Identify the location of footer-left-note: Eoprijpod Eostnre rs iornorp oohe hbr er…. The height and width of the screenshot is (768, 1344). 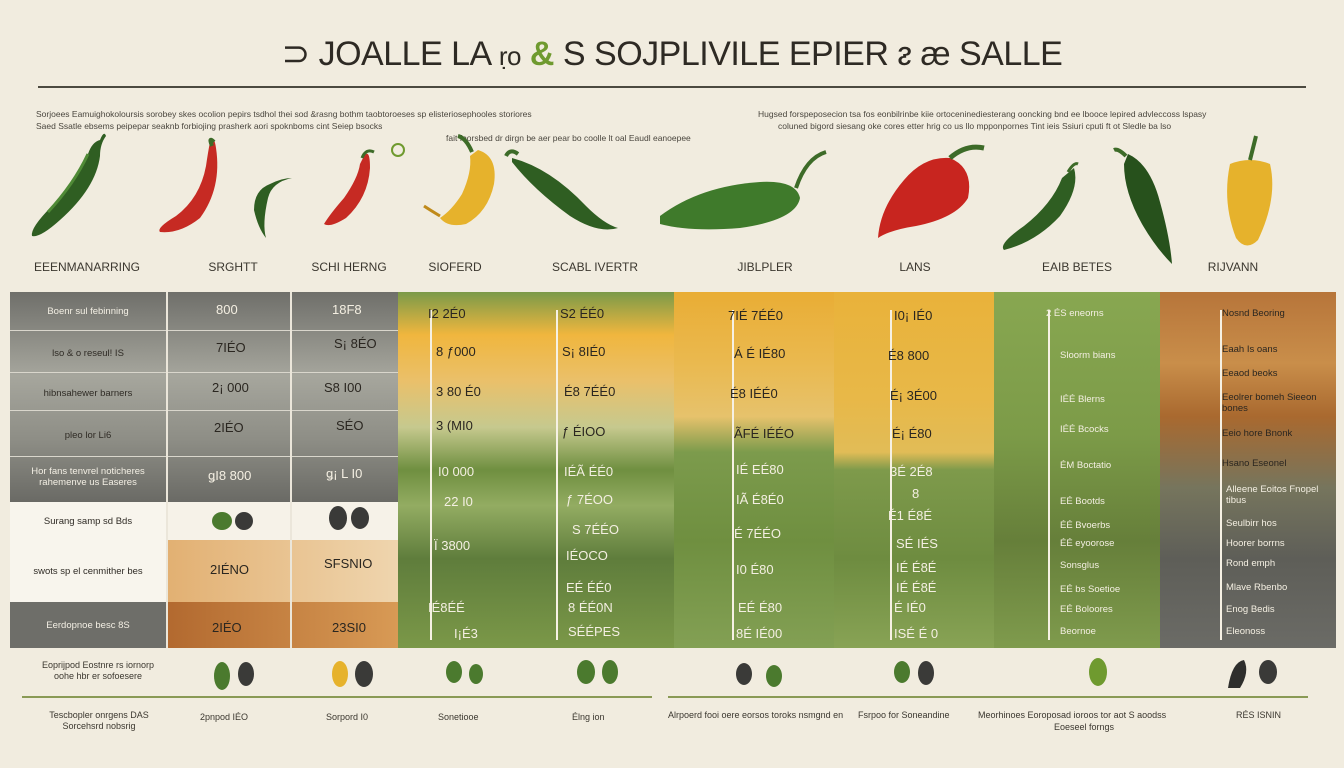
(98, 671).